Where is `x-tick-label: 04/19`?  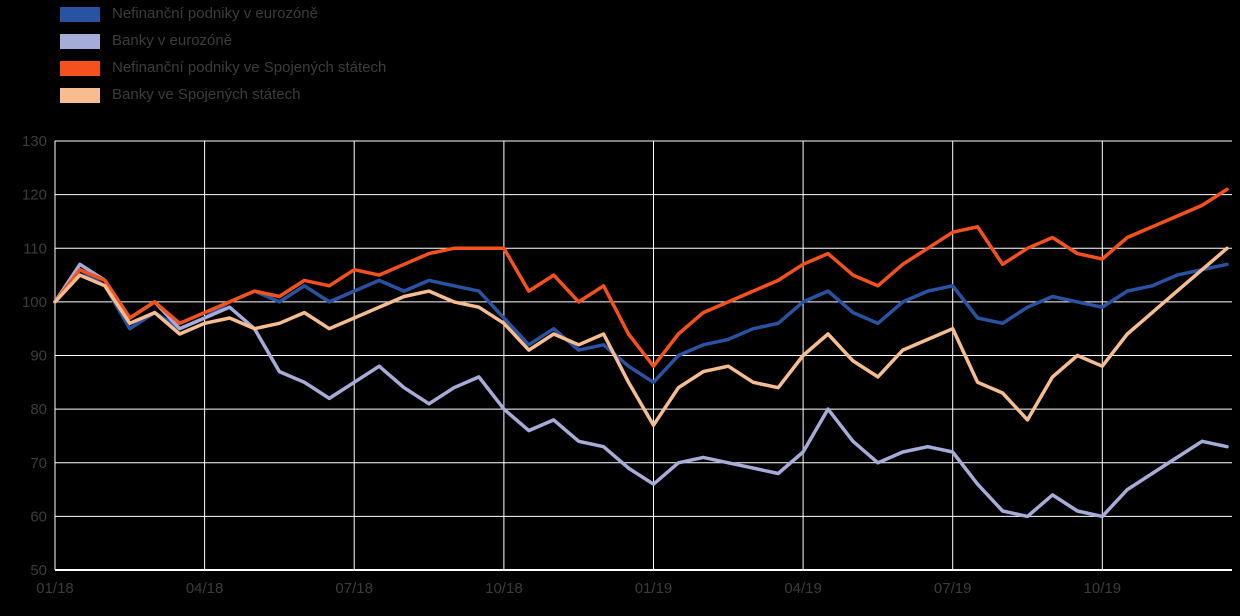 x-tick-label: 04/19 is located at coordinates (803, 588).